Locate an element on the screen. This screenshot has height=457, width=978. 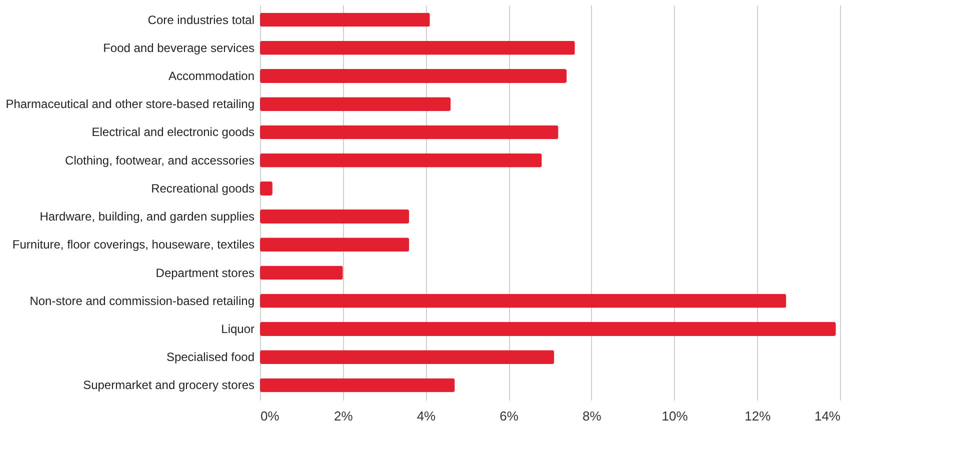
y-tick-label: Department stores is located at coordinates (205, 273).